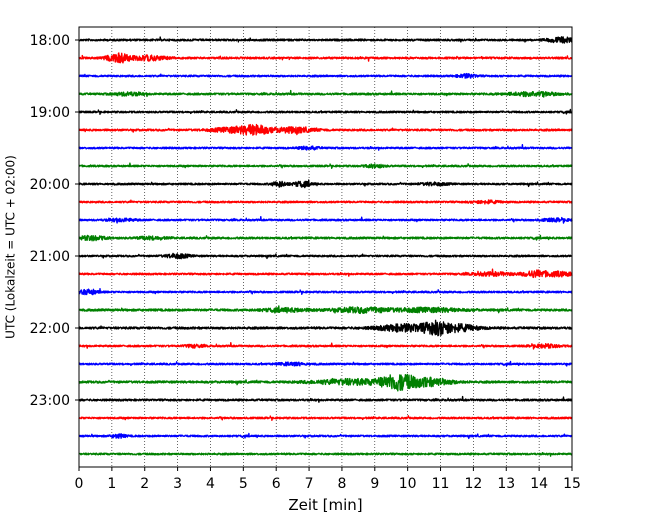  What do you see at coordinates (325, 112) in the screenshot?
I see `trace-1900` at bounding box center [325, 112].